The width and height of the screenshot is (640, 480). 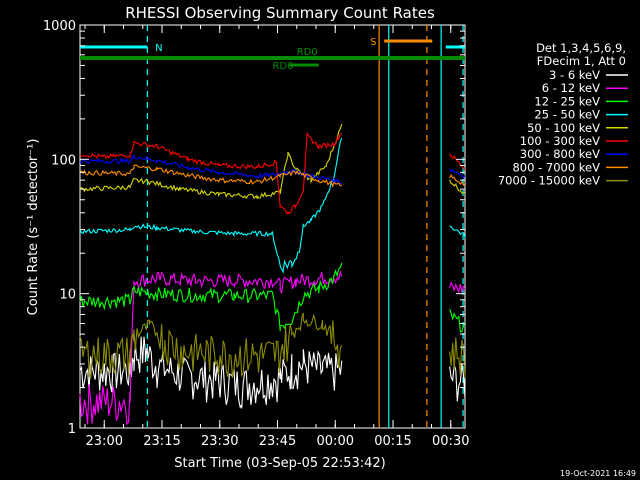 I want to click on legend-header-0: Det 1,3,4,5,6,9,, so click(x=581, y=48).